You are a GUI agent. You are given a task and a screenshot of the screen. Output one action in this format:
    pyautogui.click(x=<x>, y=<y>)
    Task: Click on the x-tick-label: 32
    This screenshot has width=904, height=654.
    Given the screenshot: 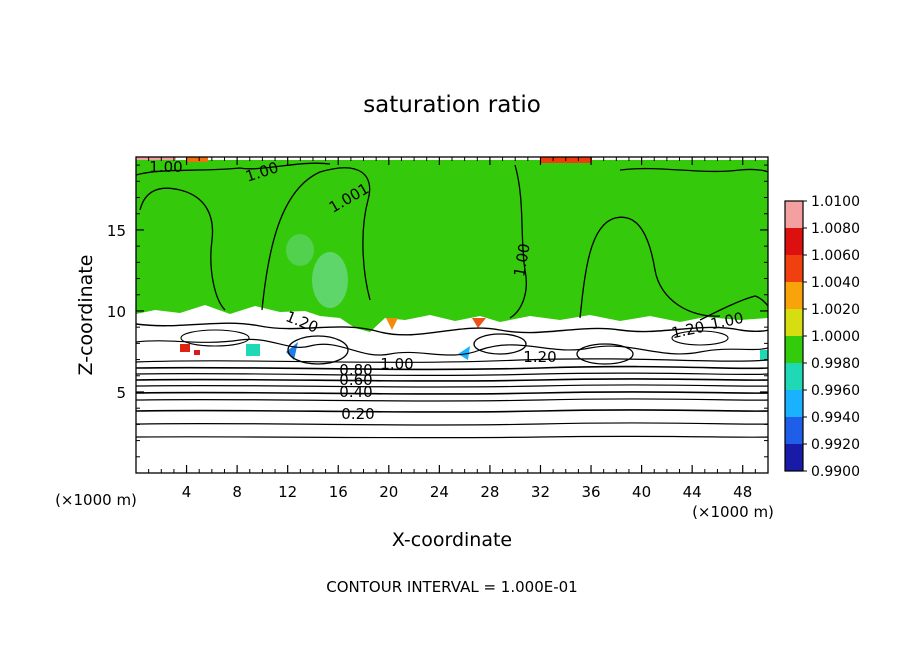 What is the action you would take?
    pyautogui.click(x=540, y=492)
    